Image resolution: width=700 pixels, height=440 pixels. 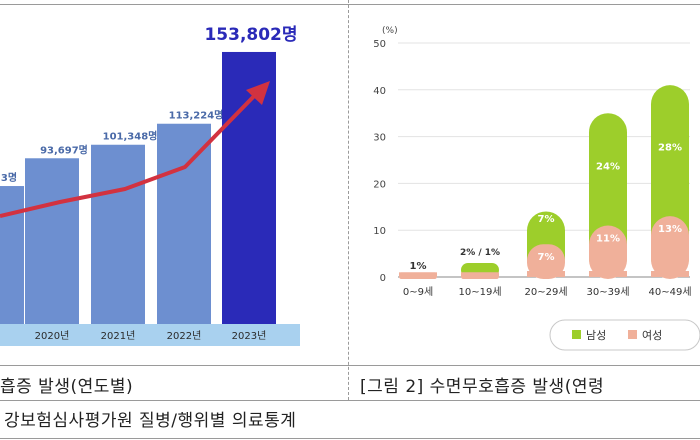 What do you see at coordinates (350, 365) in the screenshot?
I see `table-border-mid` at bounding box center [350, 365].